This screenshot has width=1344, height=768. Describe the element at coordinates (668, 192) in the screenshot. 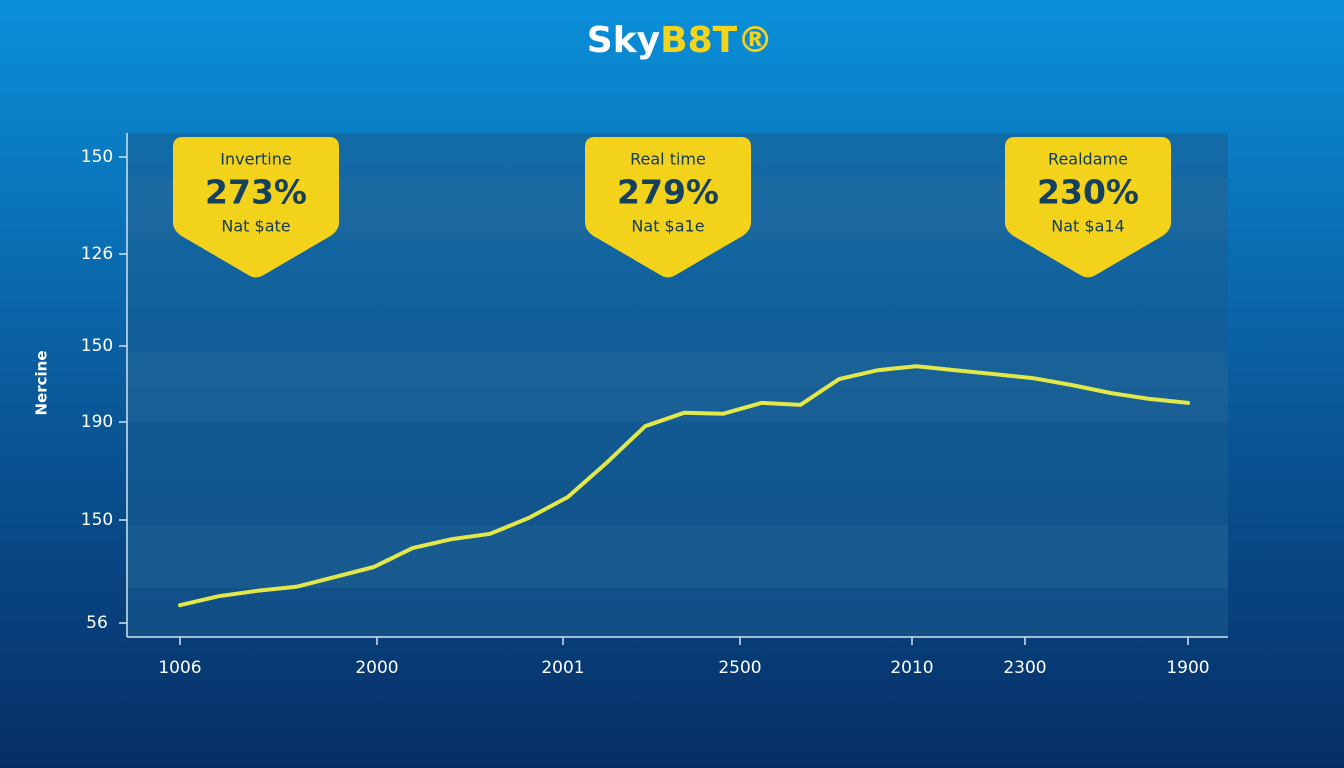

I see `badge-value: 279%` at that location.